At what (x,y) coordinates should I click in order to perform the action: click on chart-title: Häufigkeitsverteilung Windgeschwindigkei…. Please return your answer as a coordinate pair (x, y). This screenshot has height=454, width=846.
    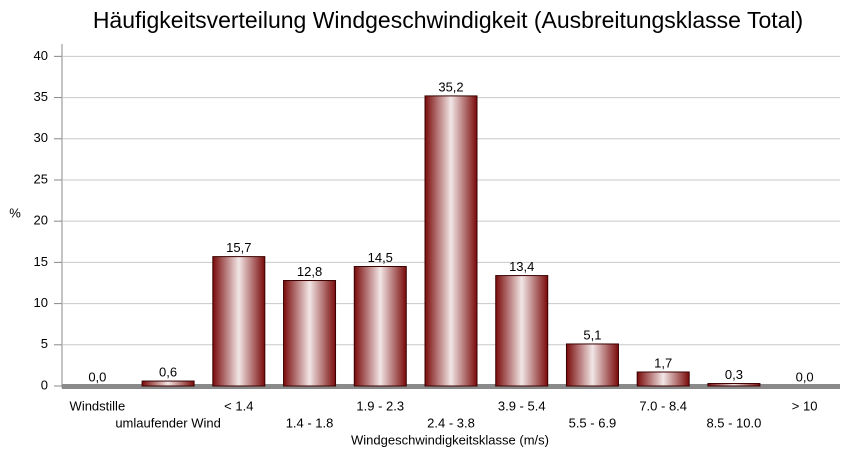
    Looking at the image, I should click on (448, 20).